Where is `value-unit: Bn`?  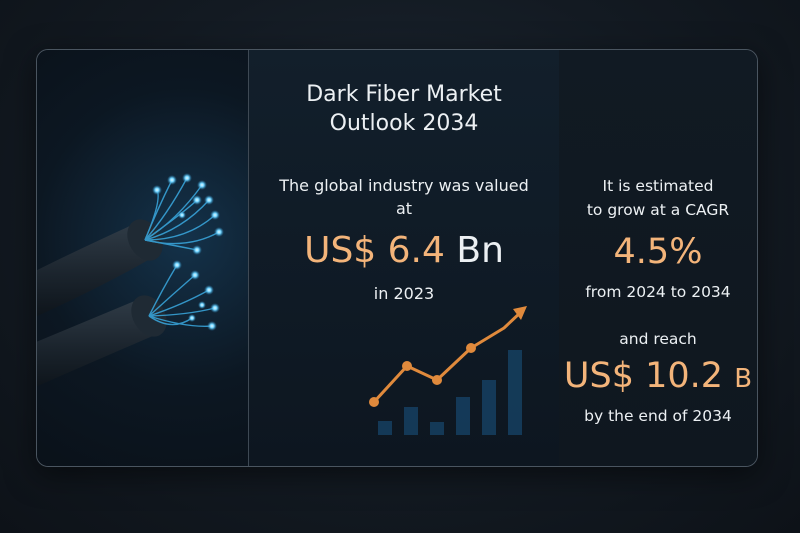 value-unit: Bn is located at coordinates (480, 250).